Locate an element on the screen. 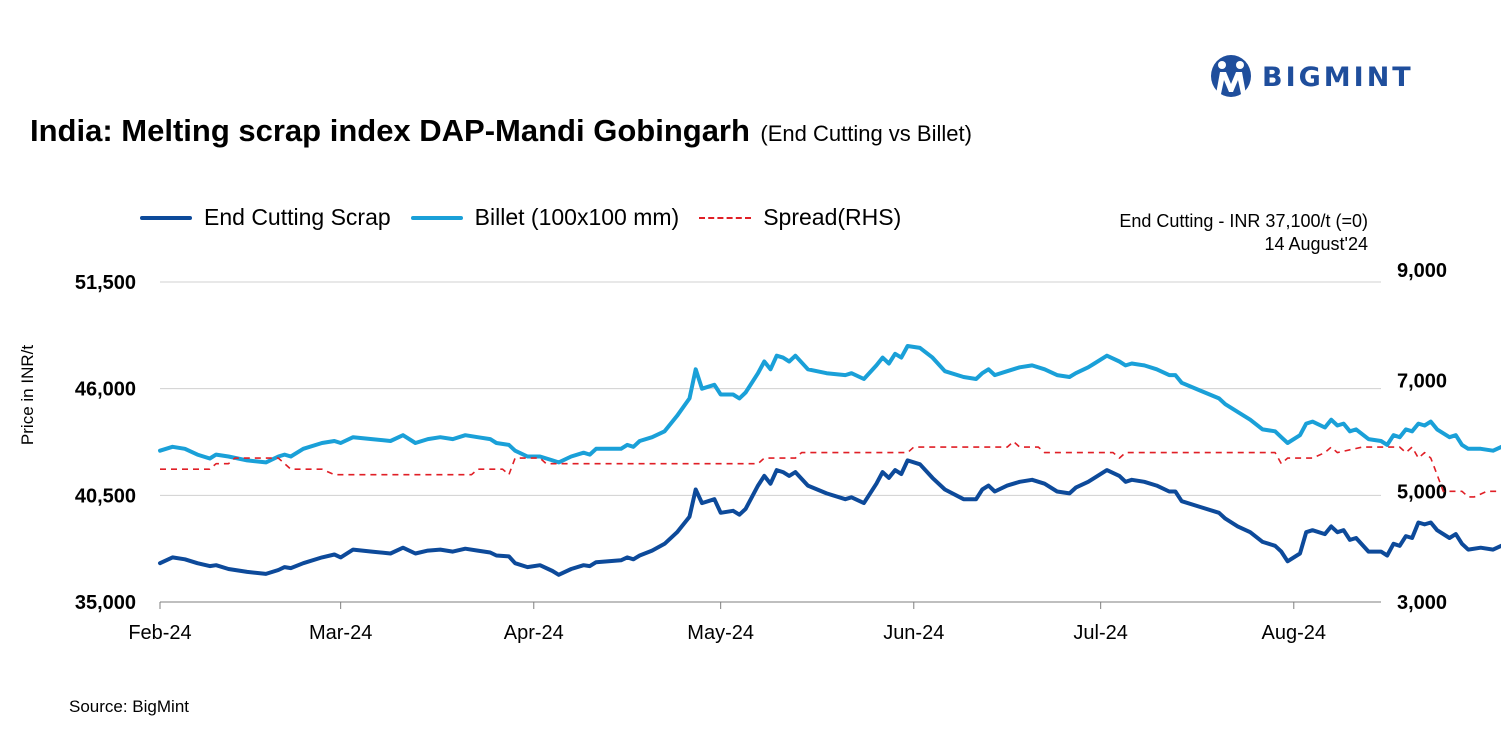 The width and height of the screenshot is (1501, 750). legend-item-spread: Spread(RHS) is located at coordinates (800, 217).